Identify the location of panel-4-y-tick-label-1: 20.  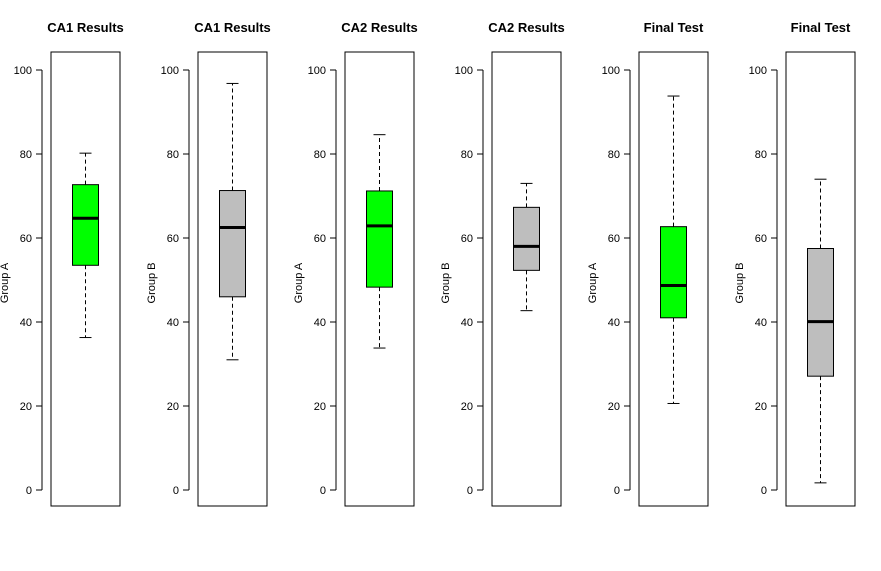
(467, 407).